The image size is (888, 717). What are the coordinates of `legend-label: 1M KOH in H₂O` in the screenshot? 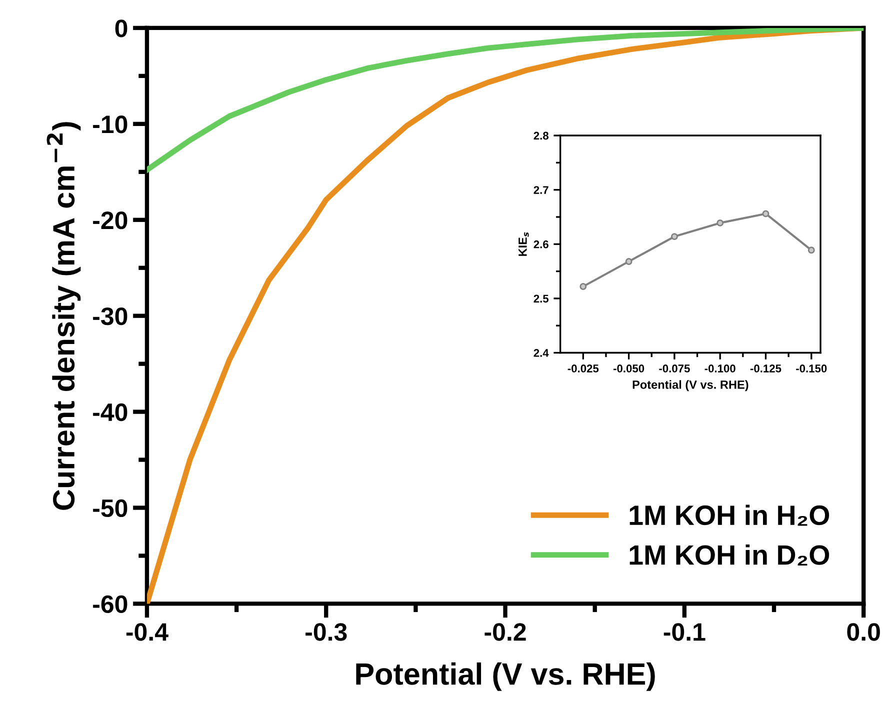 It's located at (730, 515).